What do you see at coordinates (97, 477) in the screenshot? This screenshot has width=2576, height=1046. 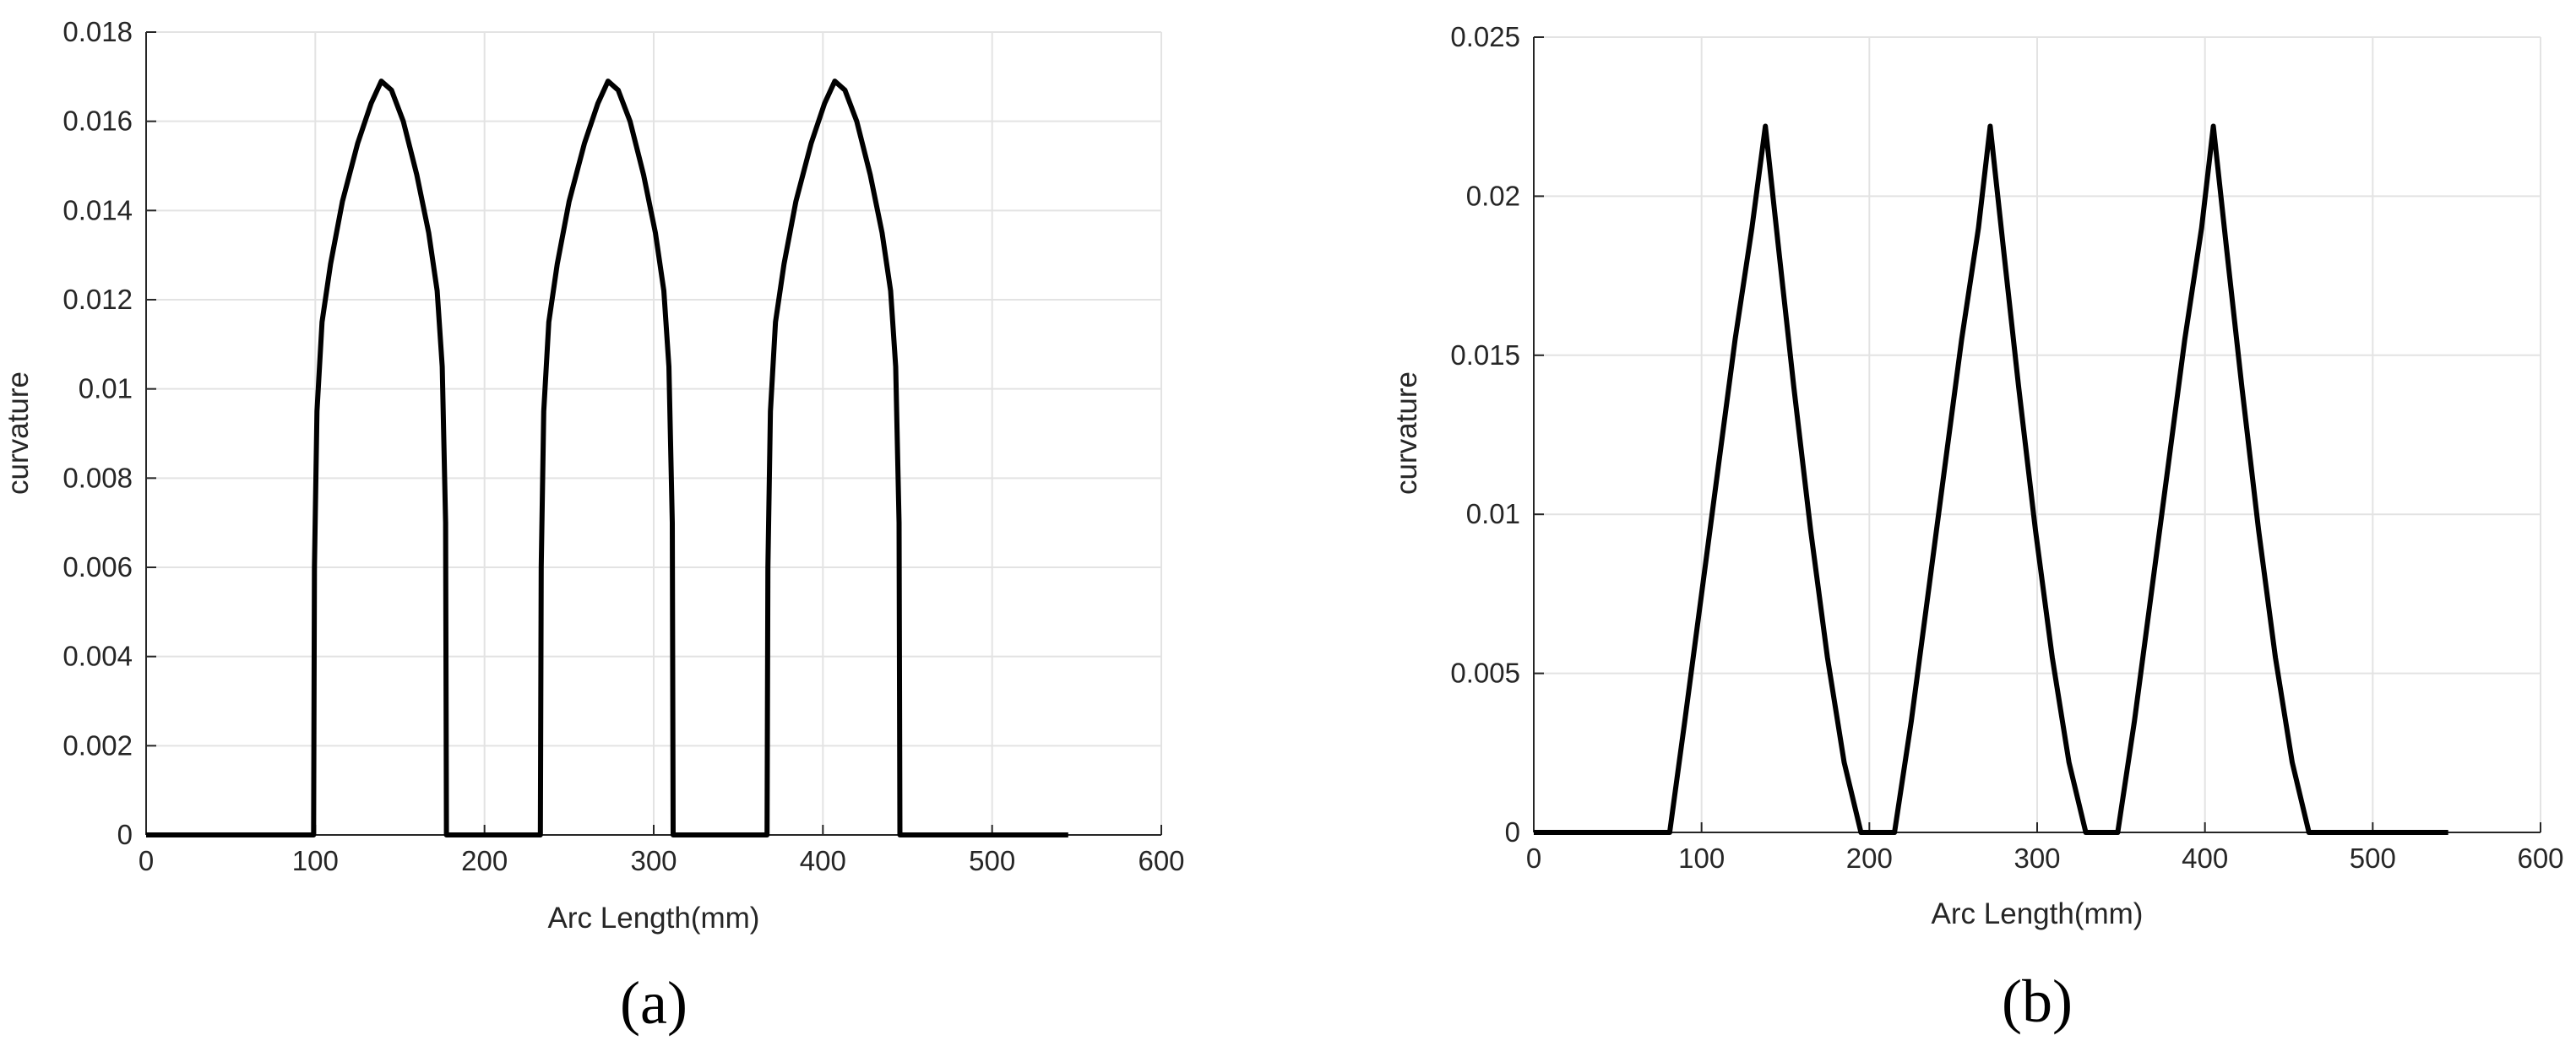 I see `chart-a-y-tick-label: 0.008` at bounding box center [97, 477].